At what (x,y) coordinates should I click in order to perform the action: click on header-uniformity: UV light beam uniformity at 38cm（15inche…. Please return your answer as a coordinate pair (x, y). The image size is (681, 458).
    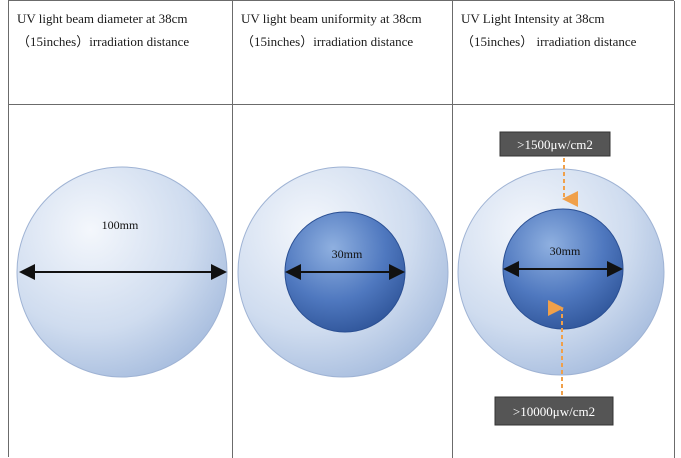
    Looking at the image, I should click on (343, 53).